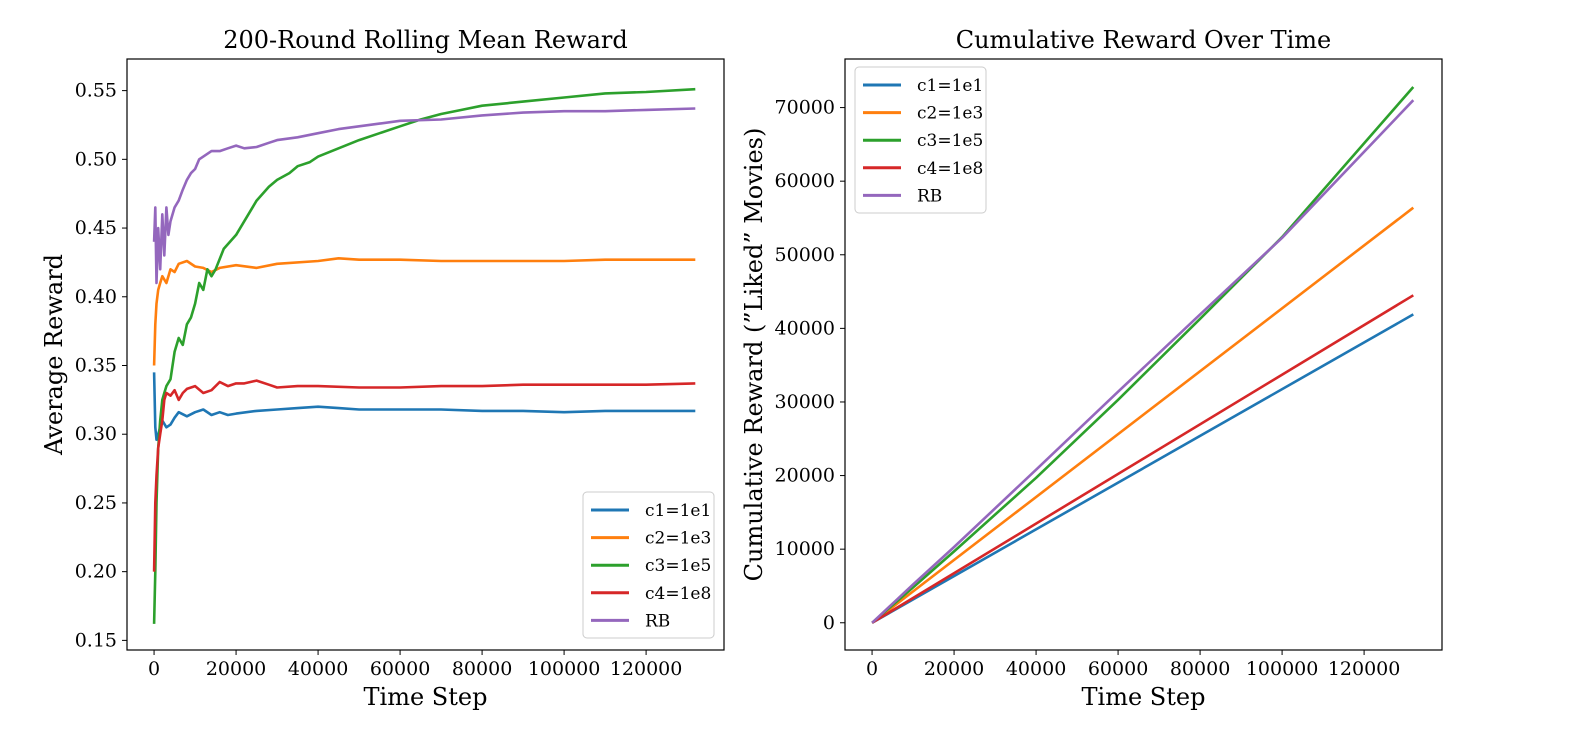  Describe the element at coordinates (1144, 40) in the screenshot. I see `chart-title: Cumulative Reward Over Time` at that location.